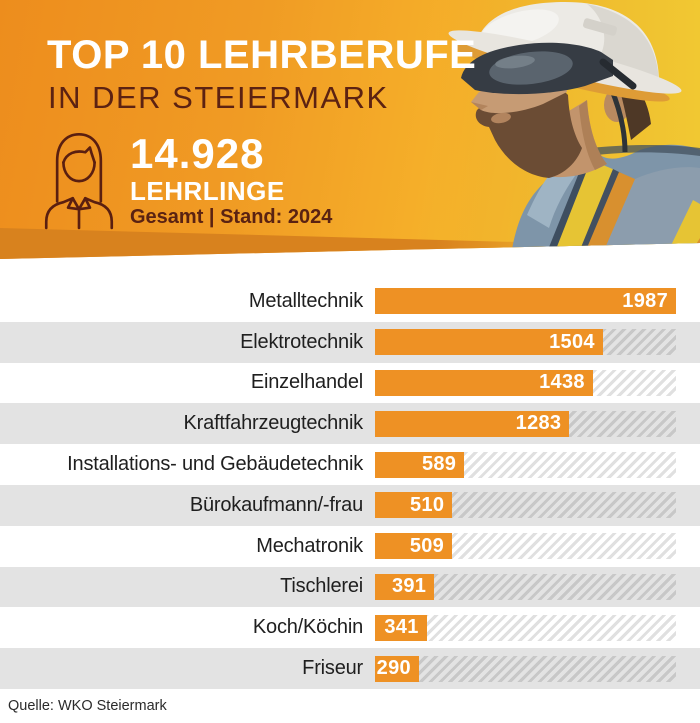  I want to click on bar-chart-row: Friseur 290, so click(350, 668).